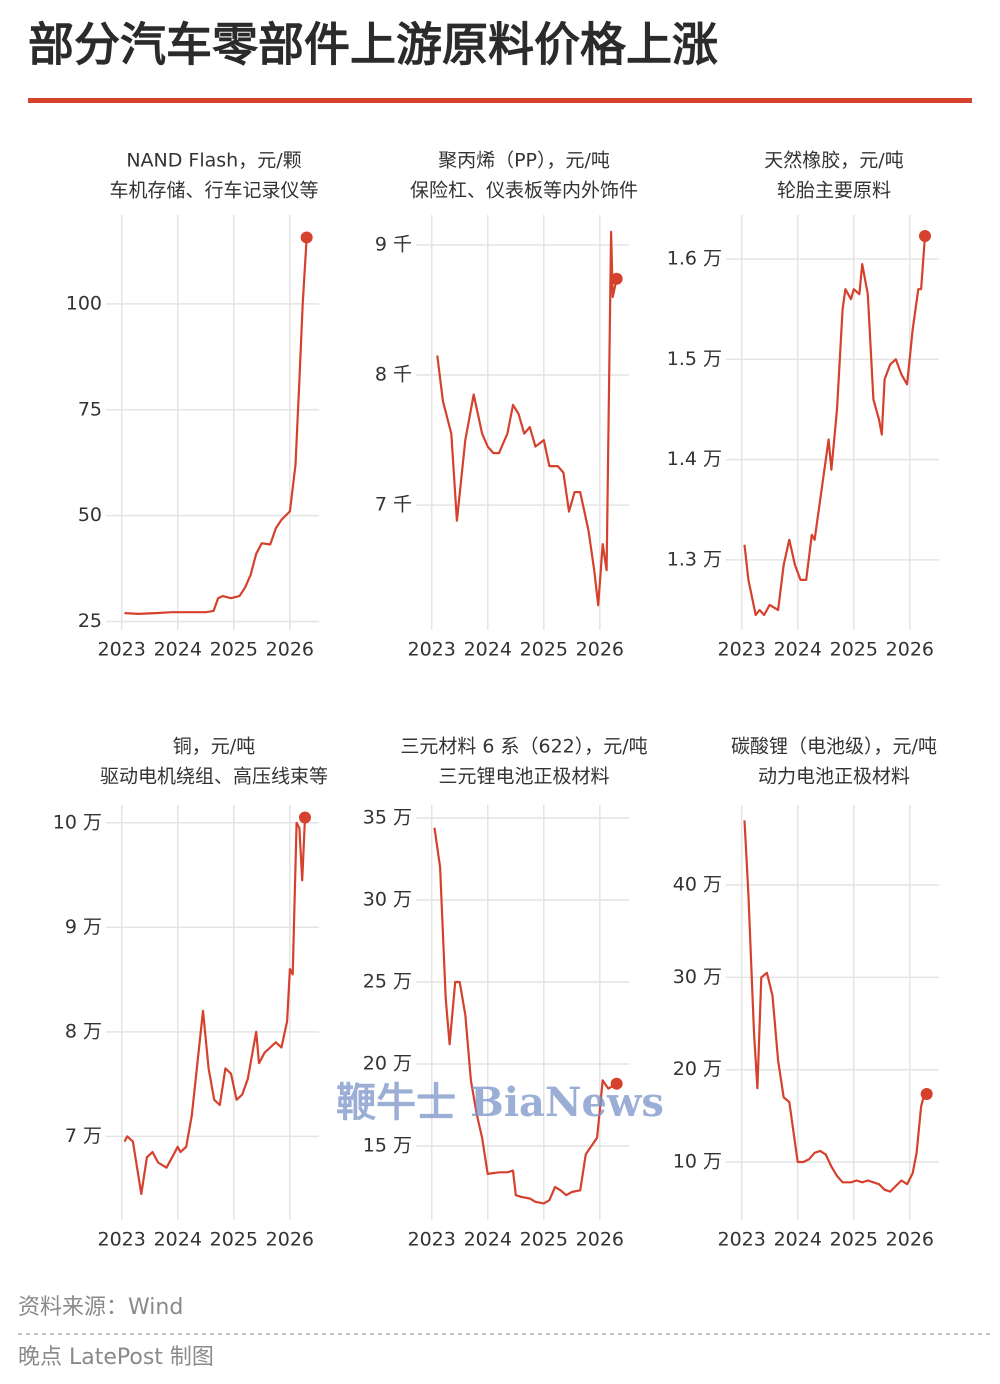  What do you see at coordinates (84, 303) in the screenshot?
I see `y-tick-label: 100` at bounding box center [84, 303].